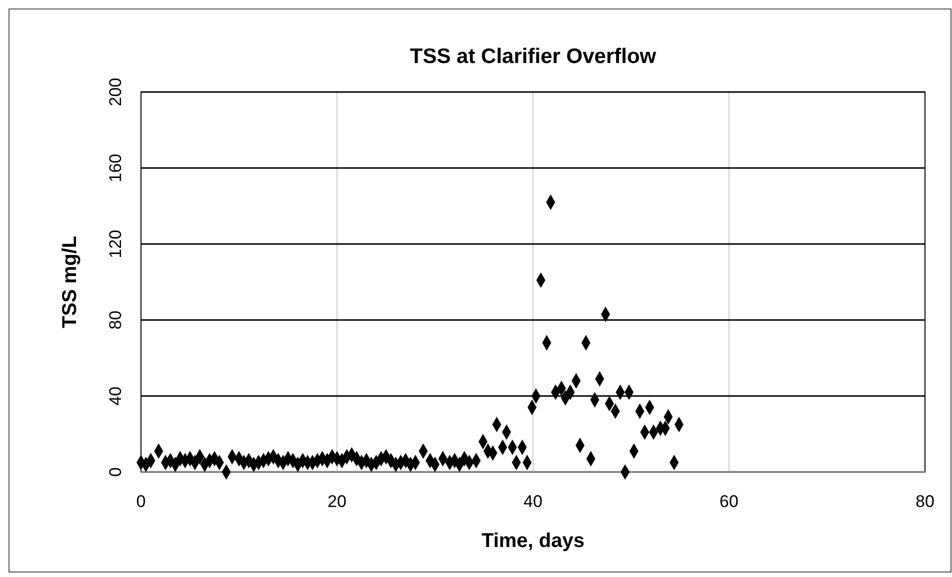 Image resolution: width=952 pixels, height=577 pixels. What do you see at coordinates (115, 92) in the screenshot?
I see `y-tick-label: 200` at bounding box center [115, 92].